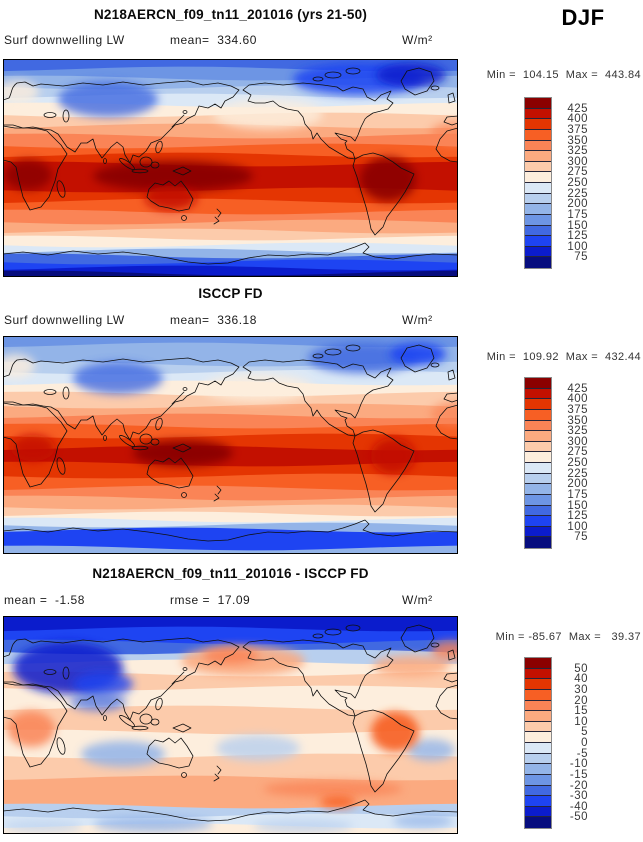 The width and height of the screenshot is (643, 842). What do you see at coordinates (581, 679) in the screenshot?
I see `colorbar-tick-label: 40` at bounding box center [581, 679].